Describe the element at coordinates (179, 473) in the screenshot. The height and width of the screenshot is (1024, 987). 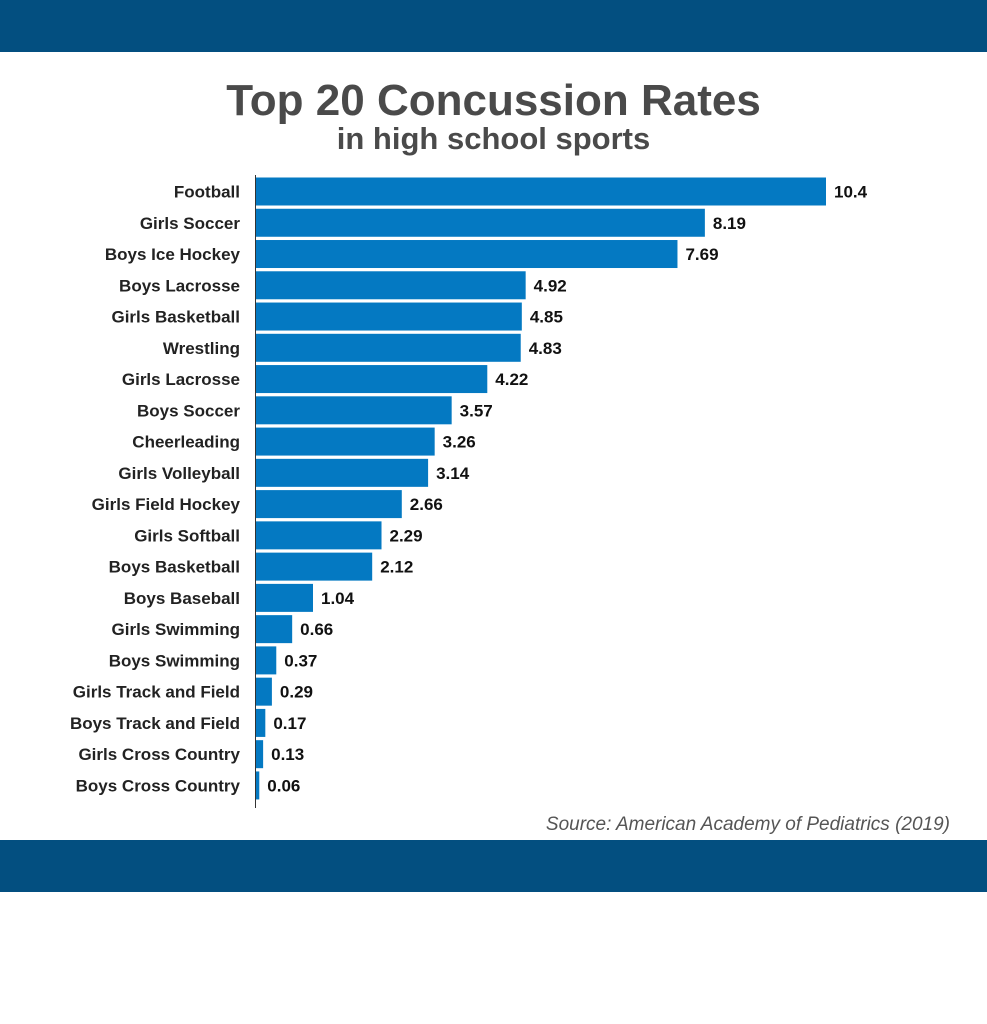
I see `category-label: Girls Volleyball` at that location.